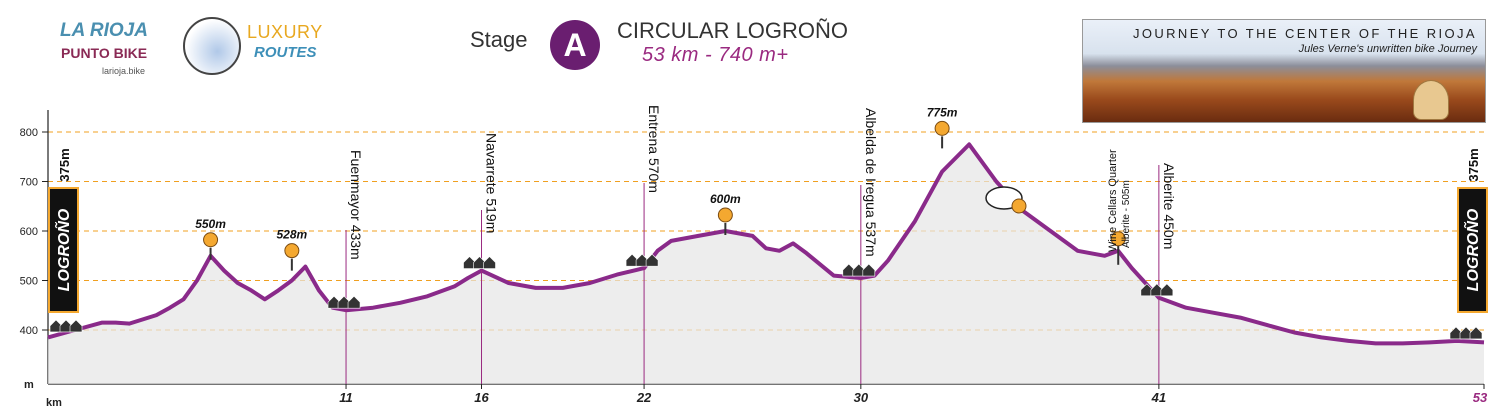 This screenshot has width=1500, height=412. I want to click on town-label-3: Albelda de Iregua 537m, so click(871, 182).